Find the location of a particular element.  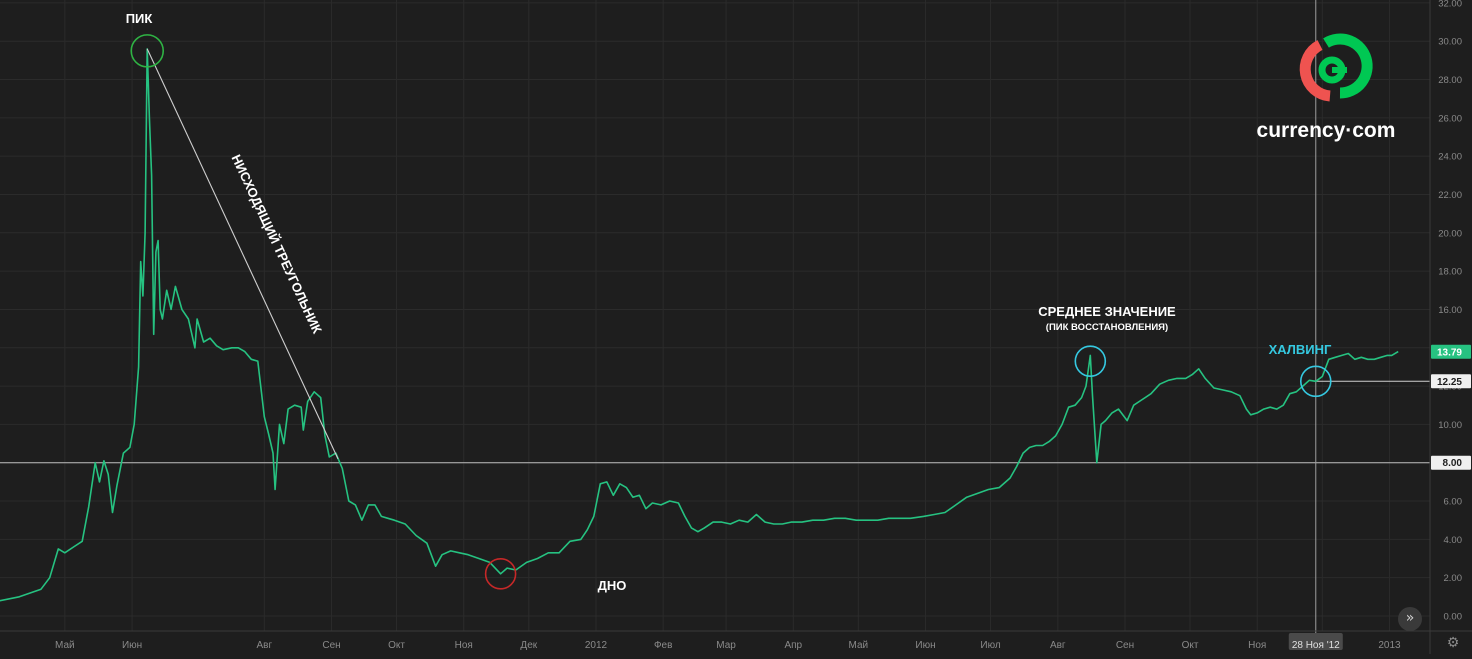

crosshair-date-badge: 28 Ноя '12 is located at coordinates (1316, 645).